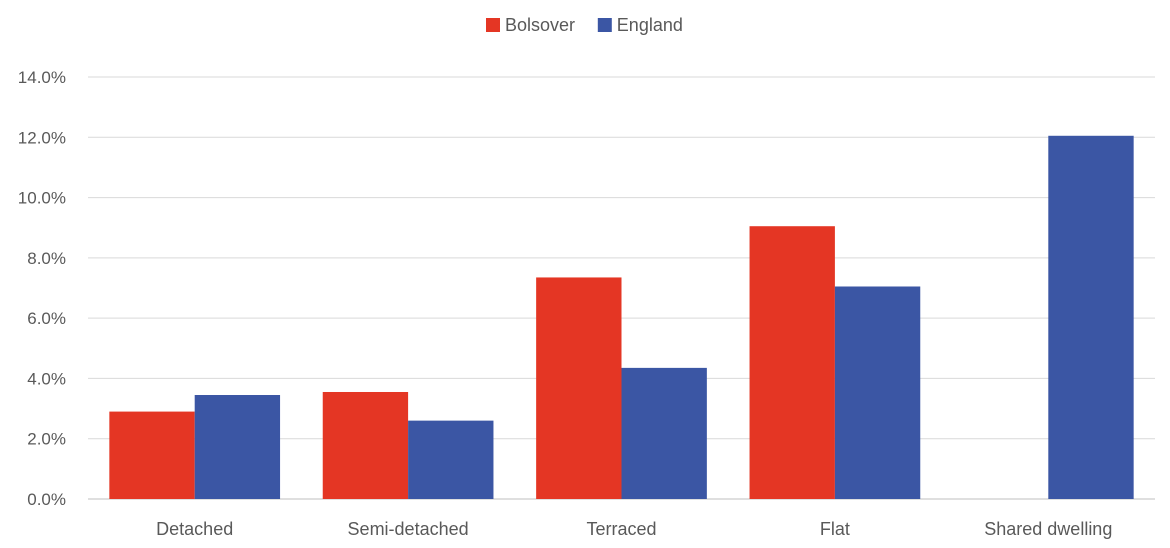 This screenshot has width=1170, height=548. Describe the element at coordinates (621, 529) in the screenshot. I see `x-tick-label: Terraced` at that location.